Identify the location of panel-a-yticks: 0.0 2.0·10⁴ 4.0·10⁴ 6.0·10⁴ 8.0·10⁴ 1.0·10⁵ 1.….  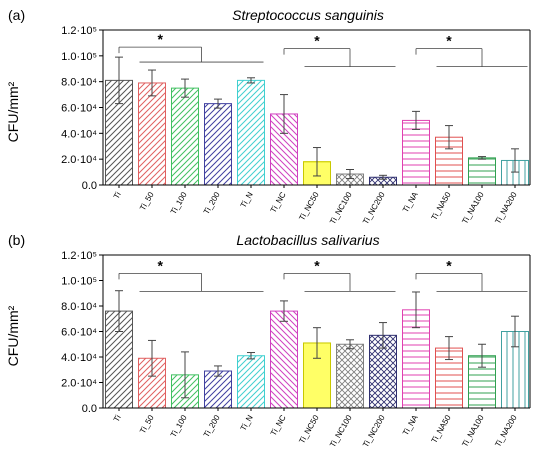
(82, 108).